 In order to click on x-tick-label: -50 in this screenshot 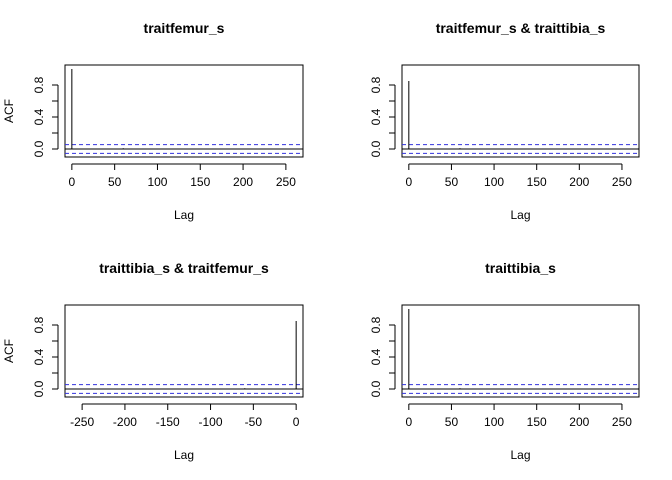, I will do `click(254, 422)`.